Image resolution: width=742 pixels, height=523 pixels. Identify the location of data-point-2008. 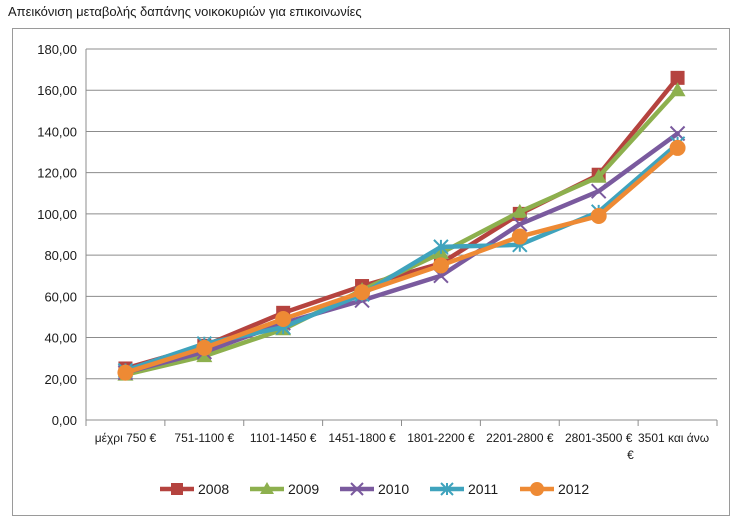
(677, 77).